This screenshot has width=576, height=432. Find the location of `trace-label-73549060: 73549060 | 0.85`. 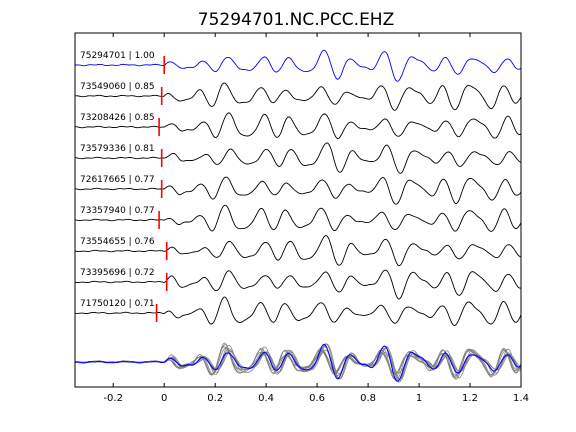

trace-label-73549060: 73549060 | 0.85 is located at coordinates (117, 87).